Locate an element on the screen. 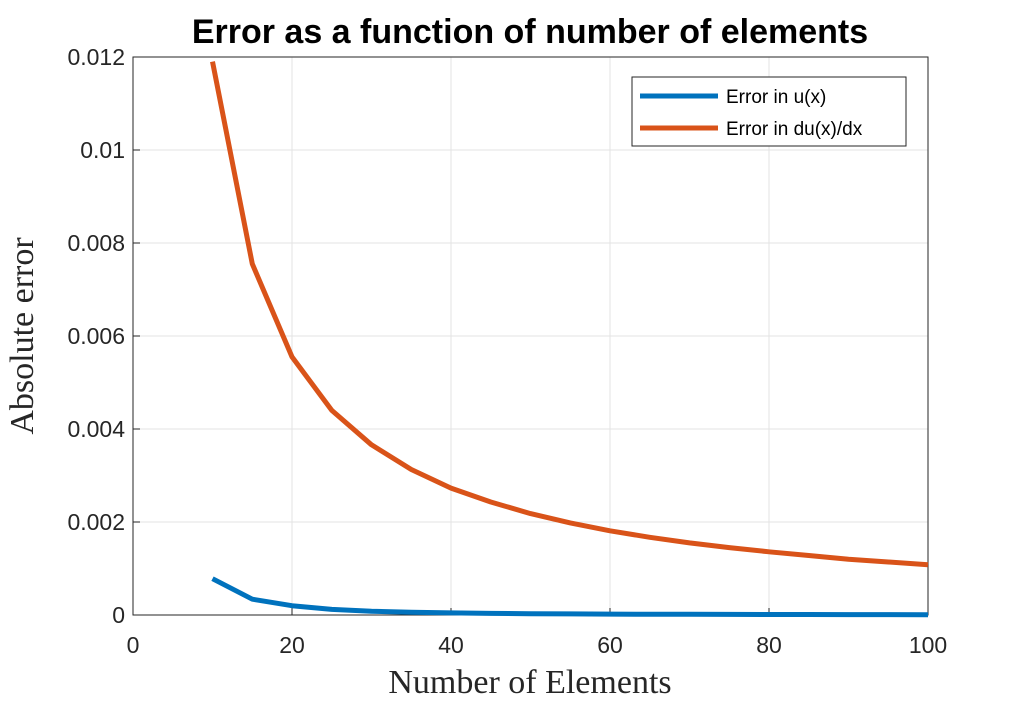 This screenshot has width=1025, height=707. y-tick-label: 0 is located at coordinates (118, 615).